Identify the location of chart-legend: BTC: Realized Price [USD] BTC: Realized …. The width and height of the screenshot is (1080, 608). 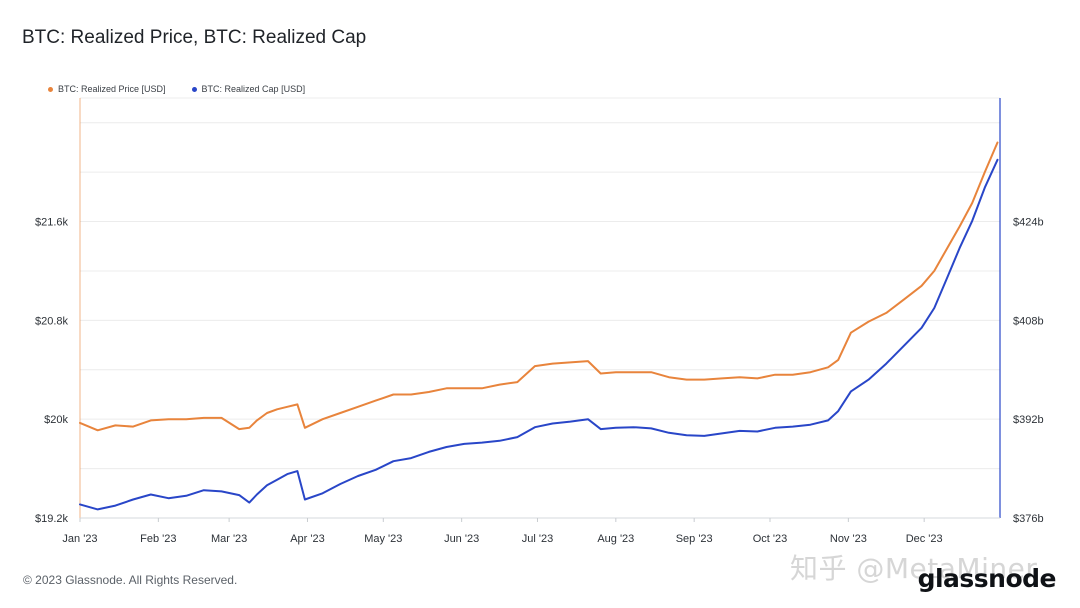
(176, 89).